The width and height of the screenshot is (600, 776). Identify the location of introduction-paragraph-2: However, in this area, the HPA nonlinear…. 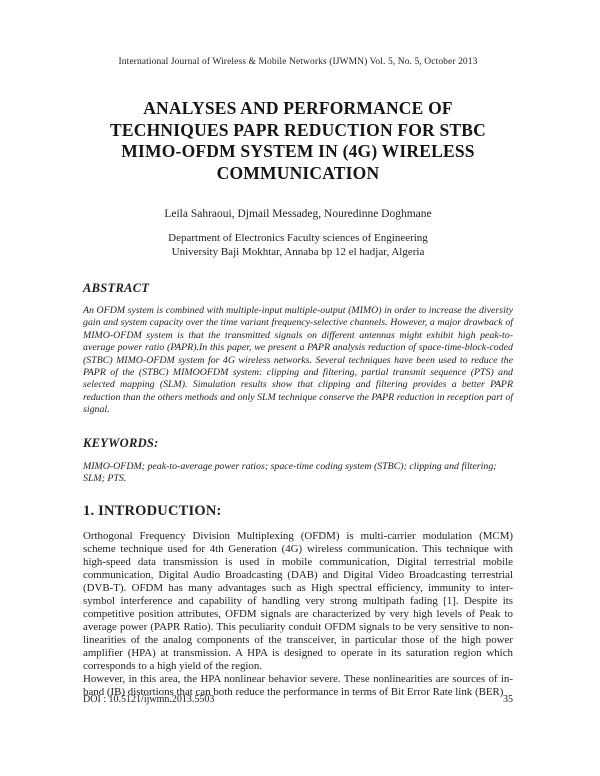
(298, 685).